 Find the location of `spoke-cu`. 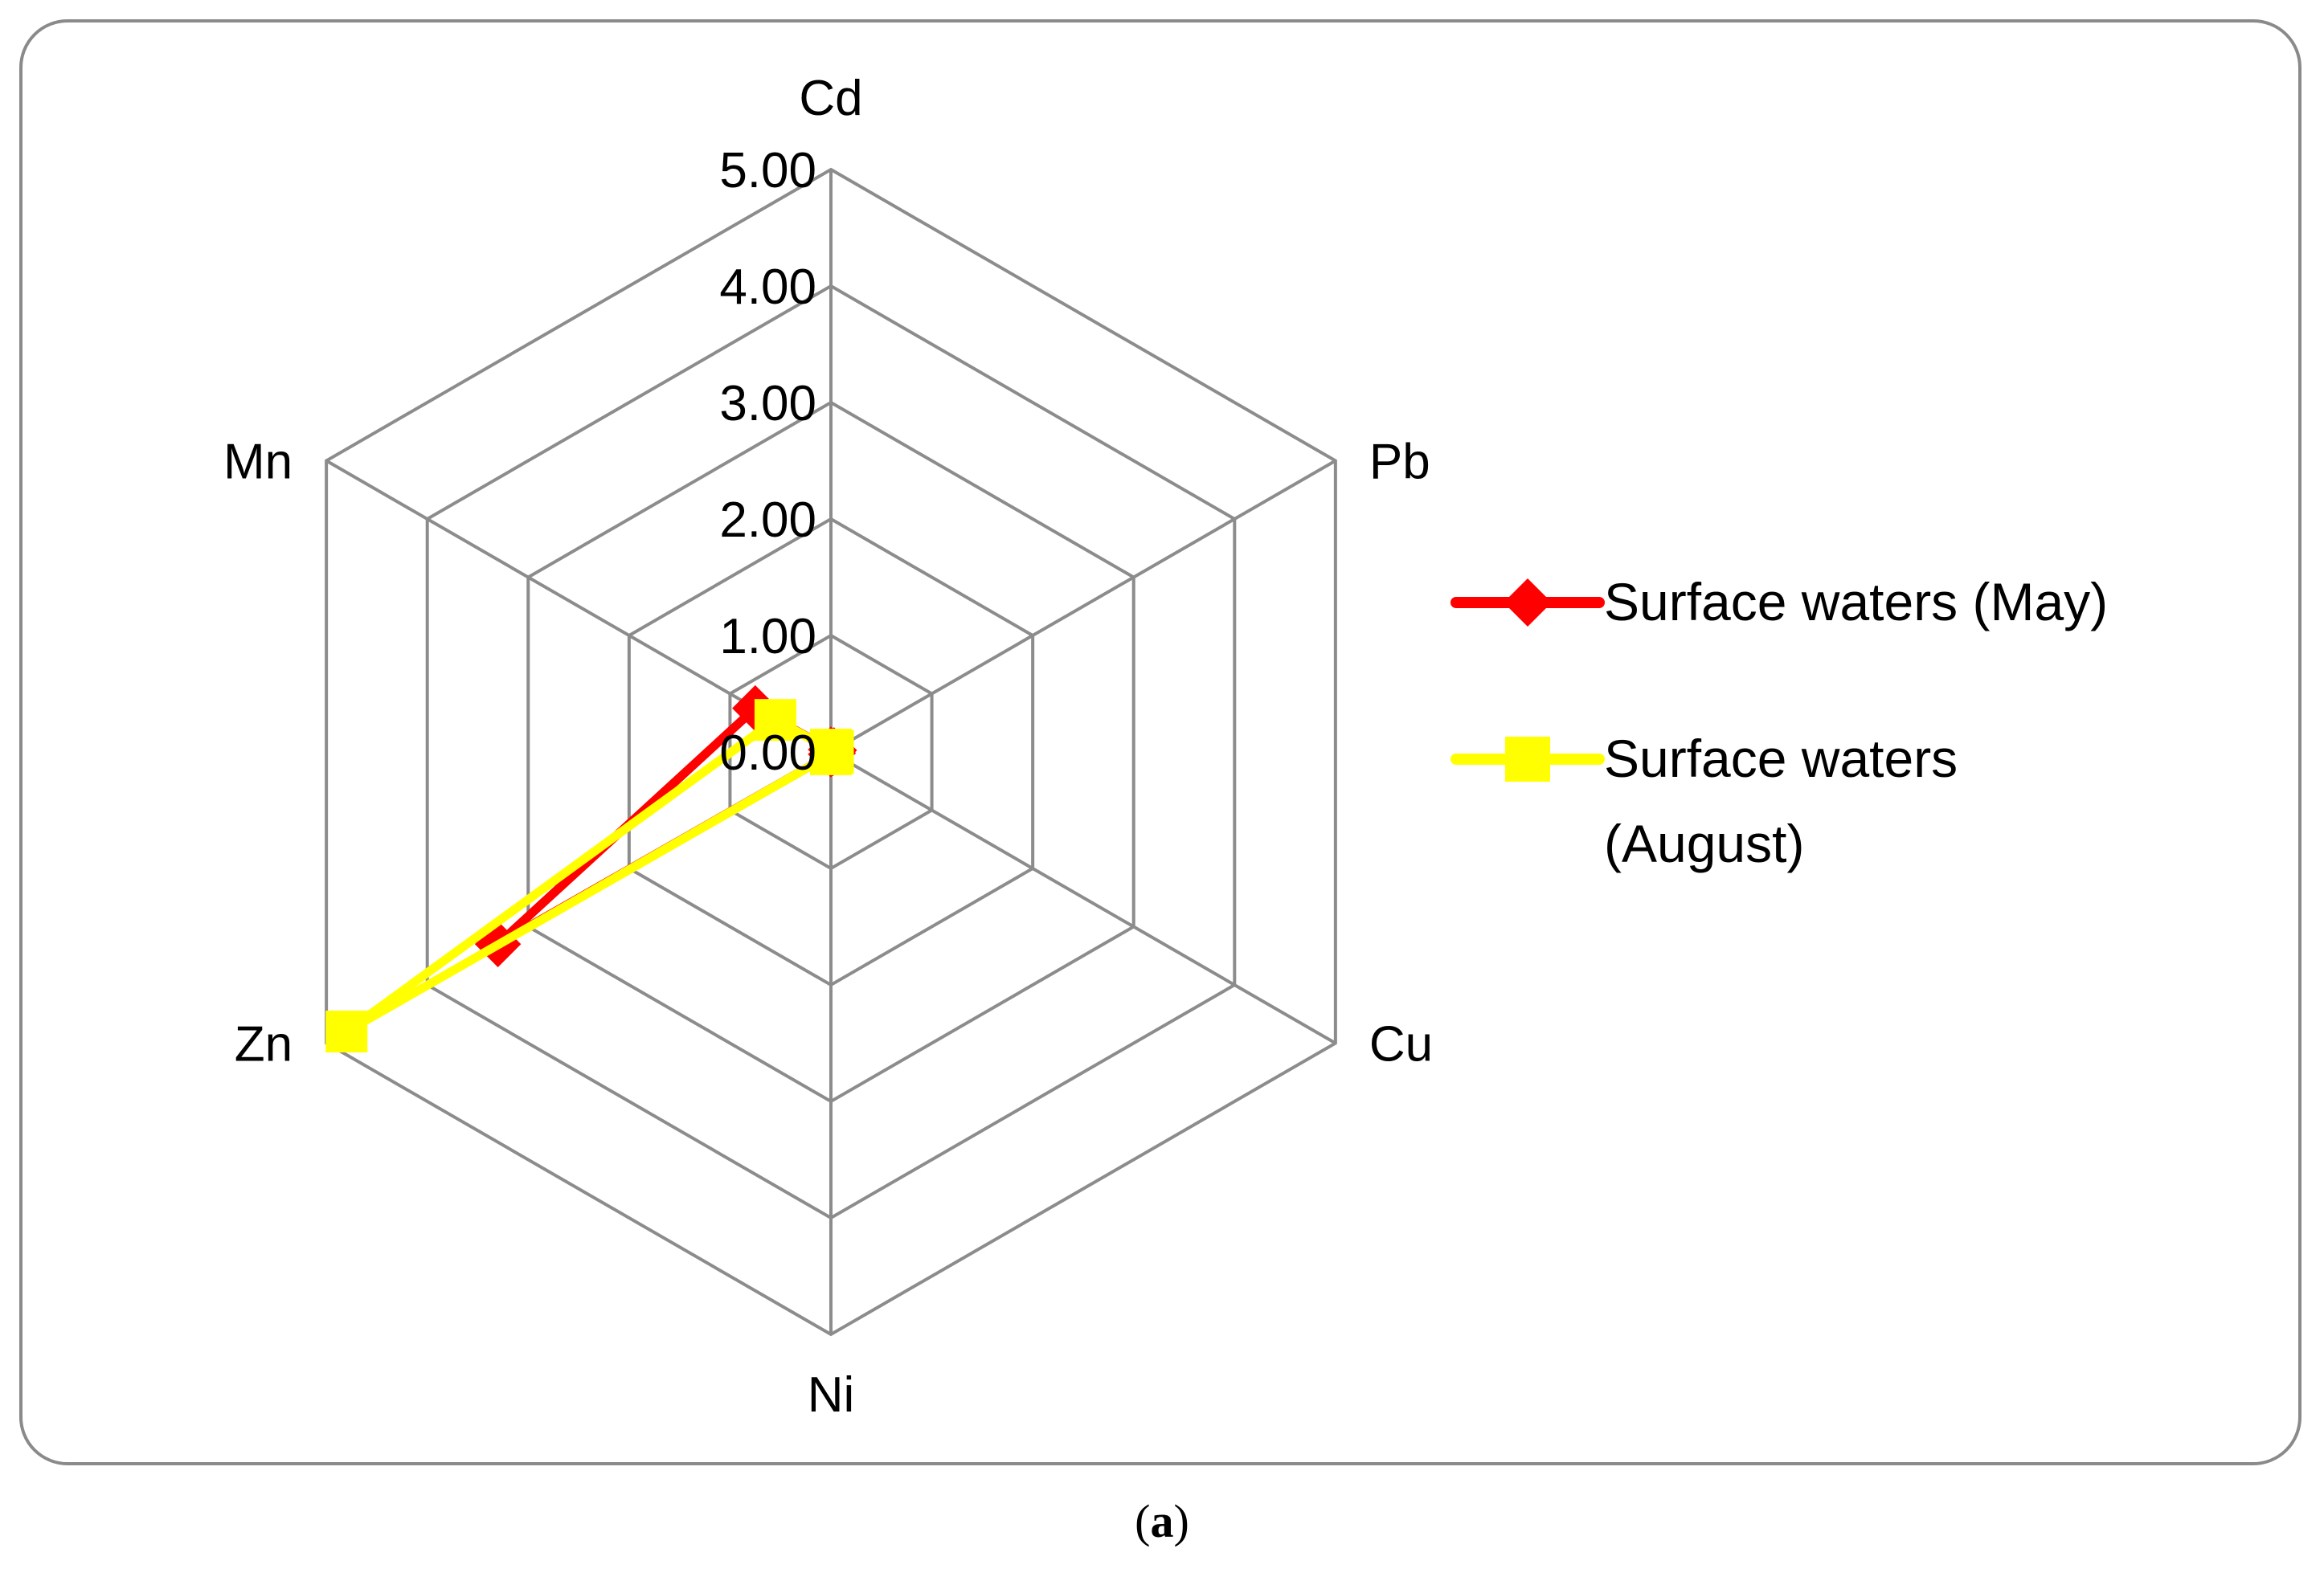

spoke-cu is located at coordinates (1082, 897).